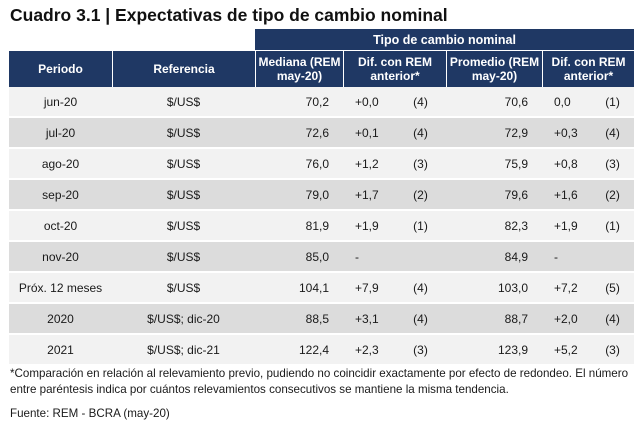 The width and height of the screenshot is (644, 433). What do you see at coordinates (494, 226) in the screenshot?
I see `cell-promedio: 82,3` at bounding box center [494, 226].